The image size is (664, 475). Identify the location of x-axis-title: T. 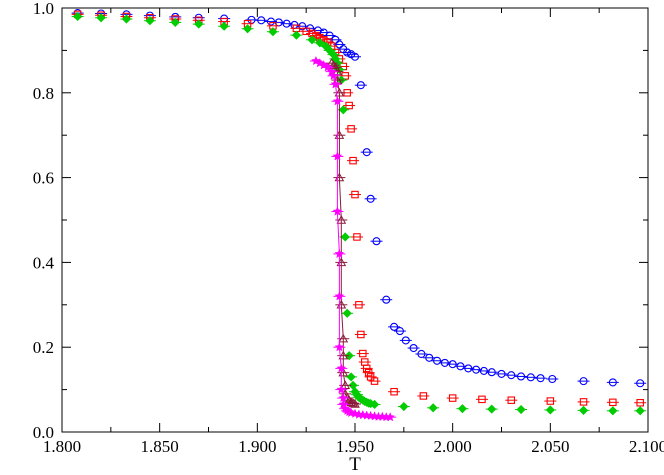
(355, 464).